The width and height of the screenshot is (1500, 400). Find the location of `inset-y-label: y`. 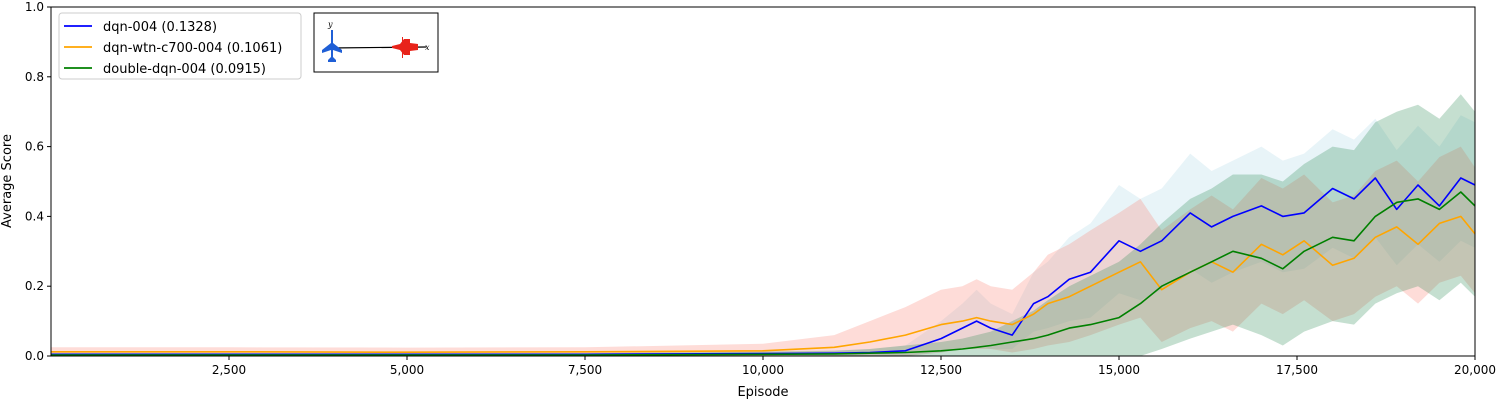

inset-y-label: y is located at coordinates (330, 24).